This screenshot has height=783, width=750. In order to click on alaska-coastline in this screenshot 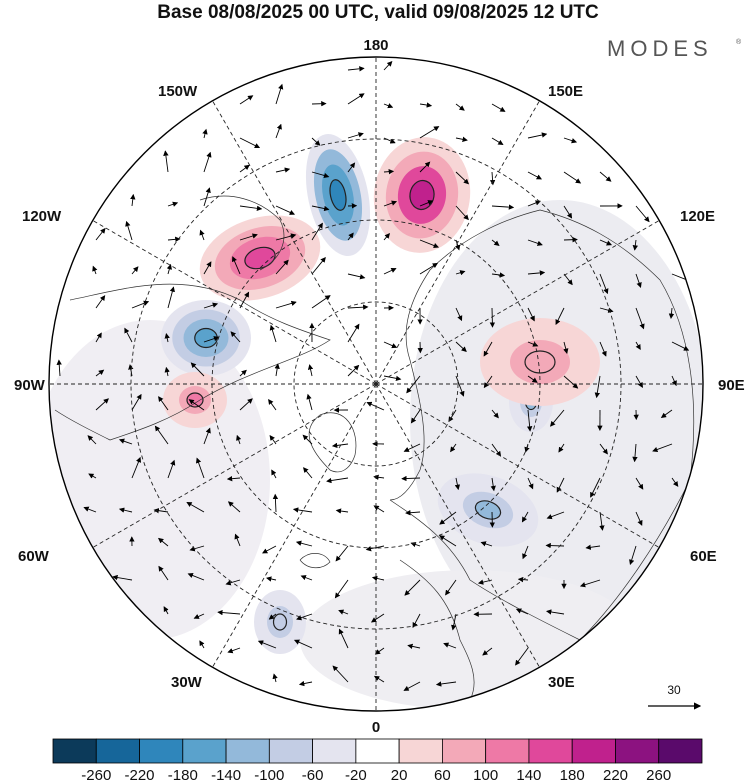, I will do `click(242, 233)`.